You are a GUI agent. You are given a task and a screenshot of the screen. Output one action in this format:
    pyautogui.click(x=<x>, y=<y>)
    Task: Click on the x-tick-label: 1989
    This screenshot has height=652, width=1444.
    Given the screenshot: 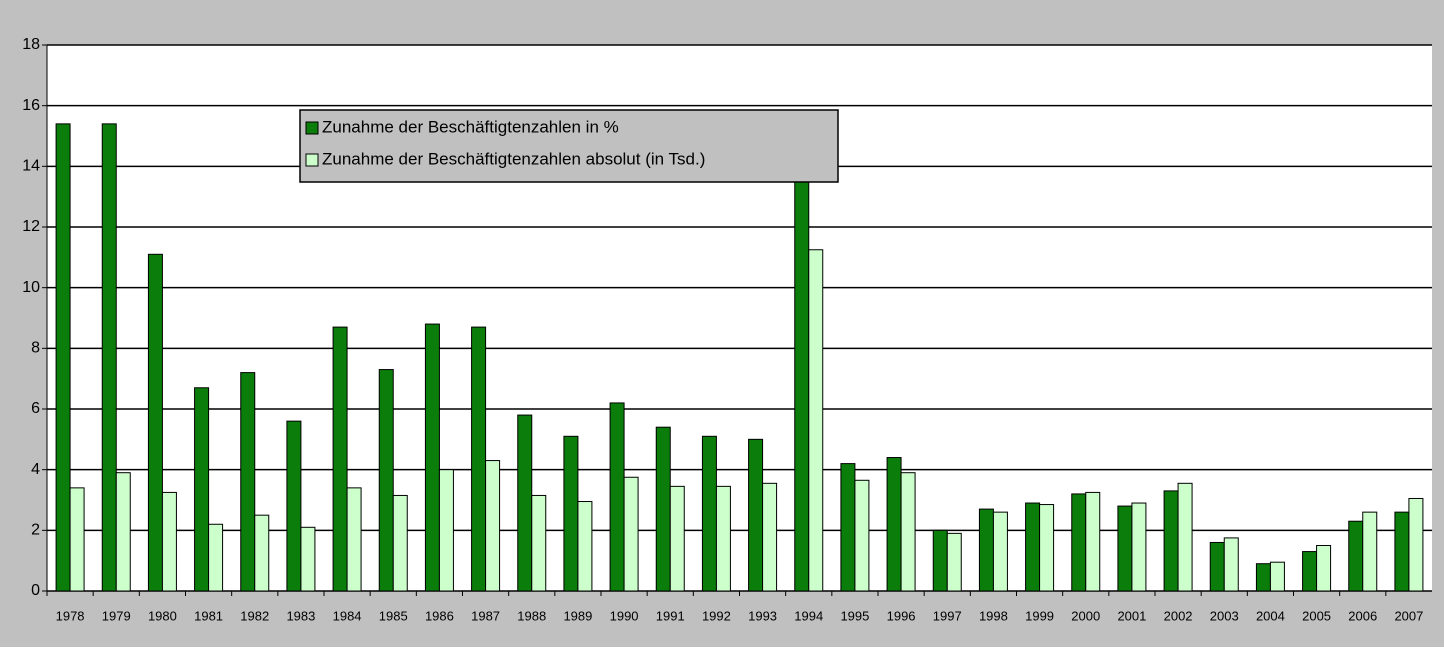 What is the action you would take?
    pyautogui.click(x=577, y=615)
    